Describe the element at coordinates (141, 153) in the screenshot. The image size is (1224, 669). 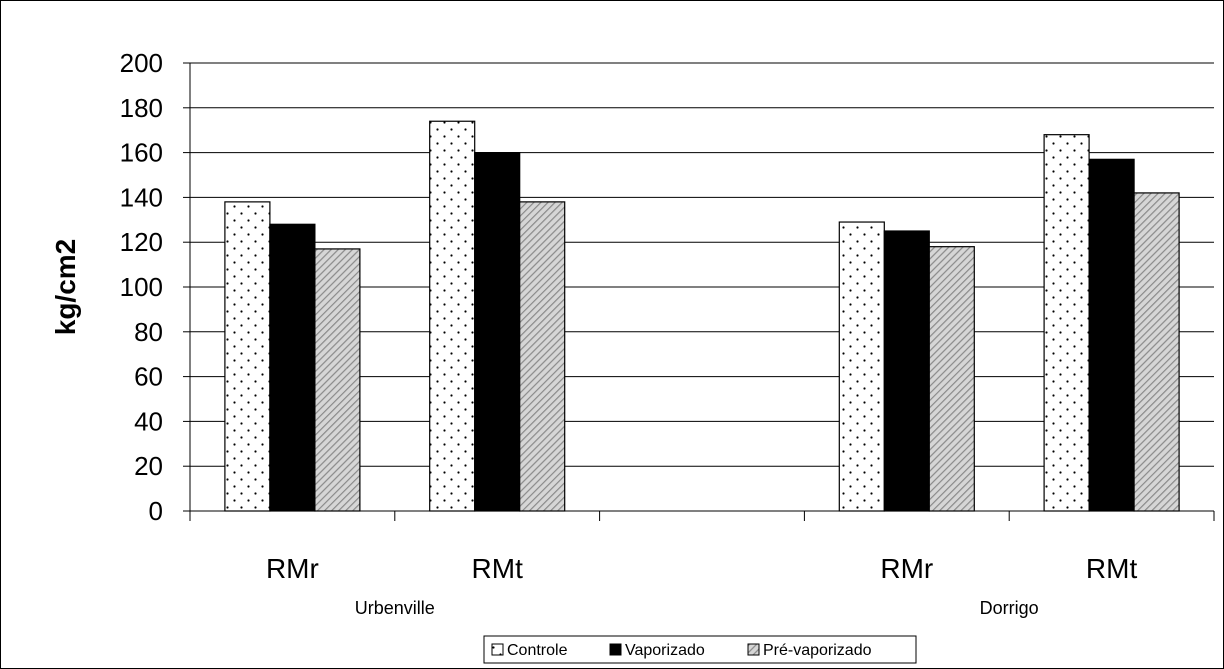
I see `y-tick-label: 160` at that location.